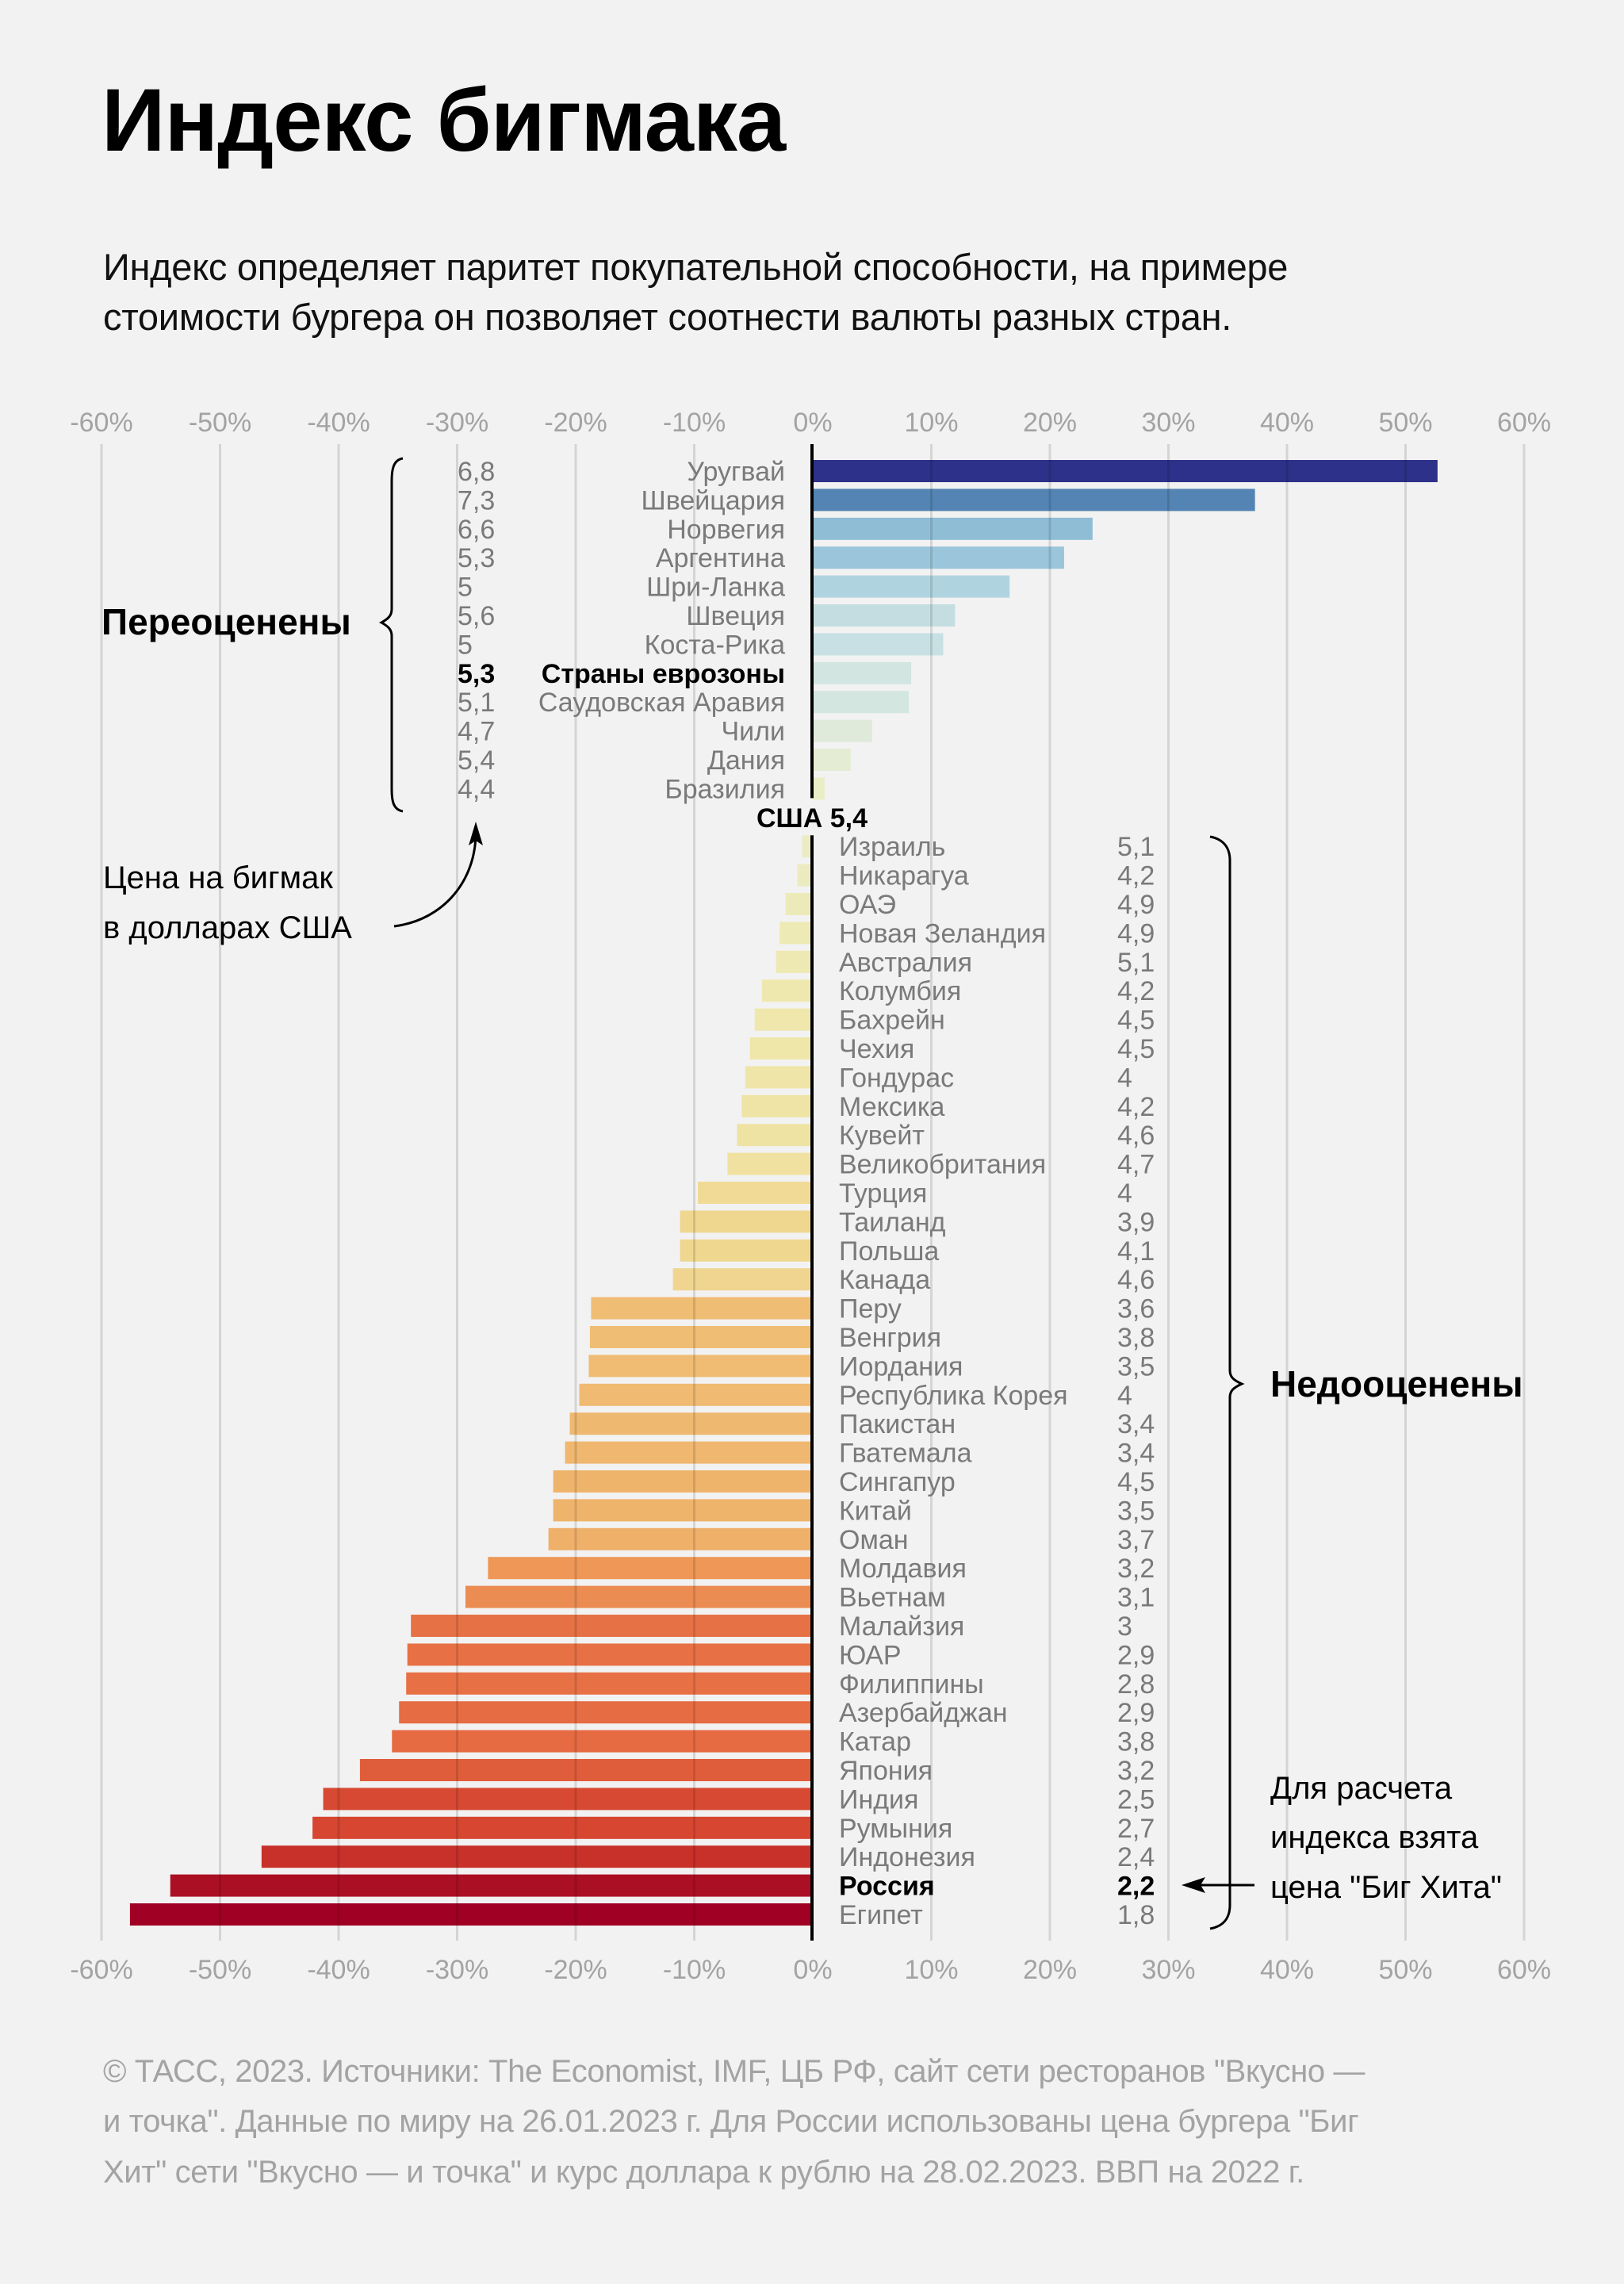 The width and height of the screenshot is (1624, 2284). What do you see at coordinates (226, 621) in the screenshot?
I see `overvalued-label: Переоценены` at bounding box center [226, 621].